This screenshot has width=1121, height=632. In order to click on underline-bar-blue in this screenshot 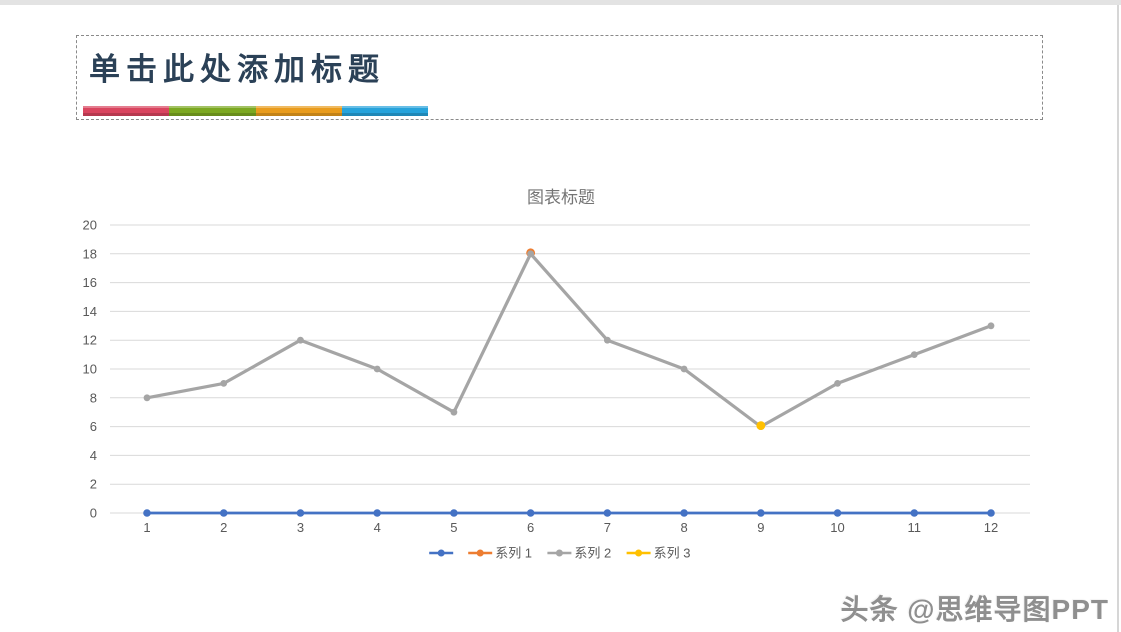, I will do `click(384, 111)`.